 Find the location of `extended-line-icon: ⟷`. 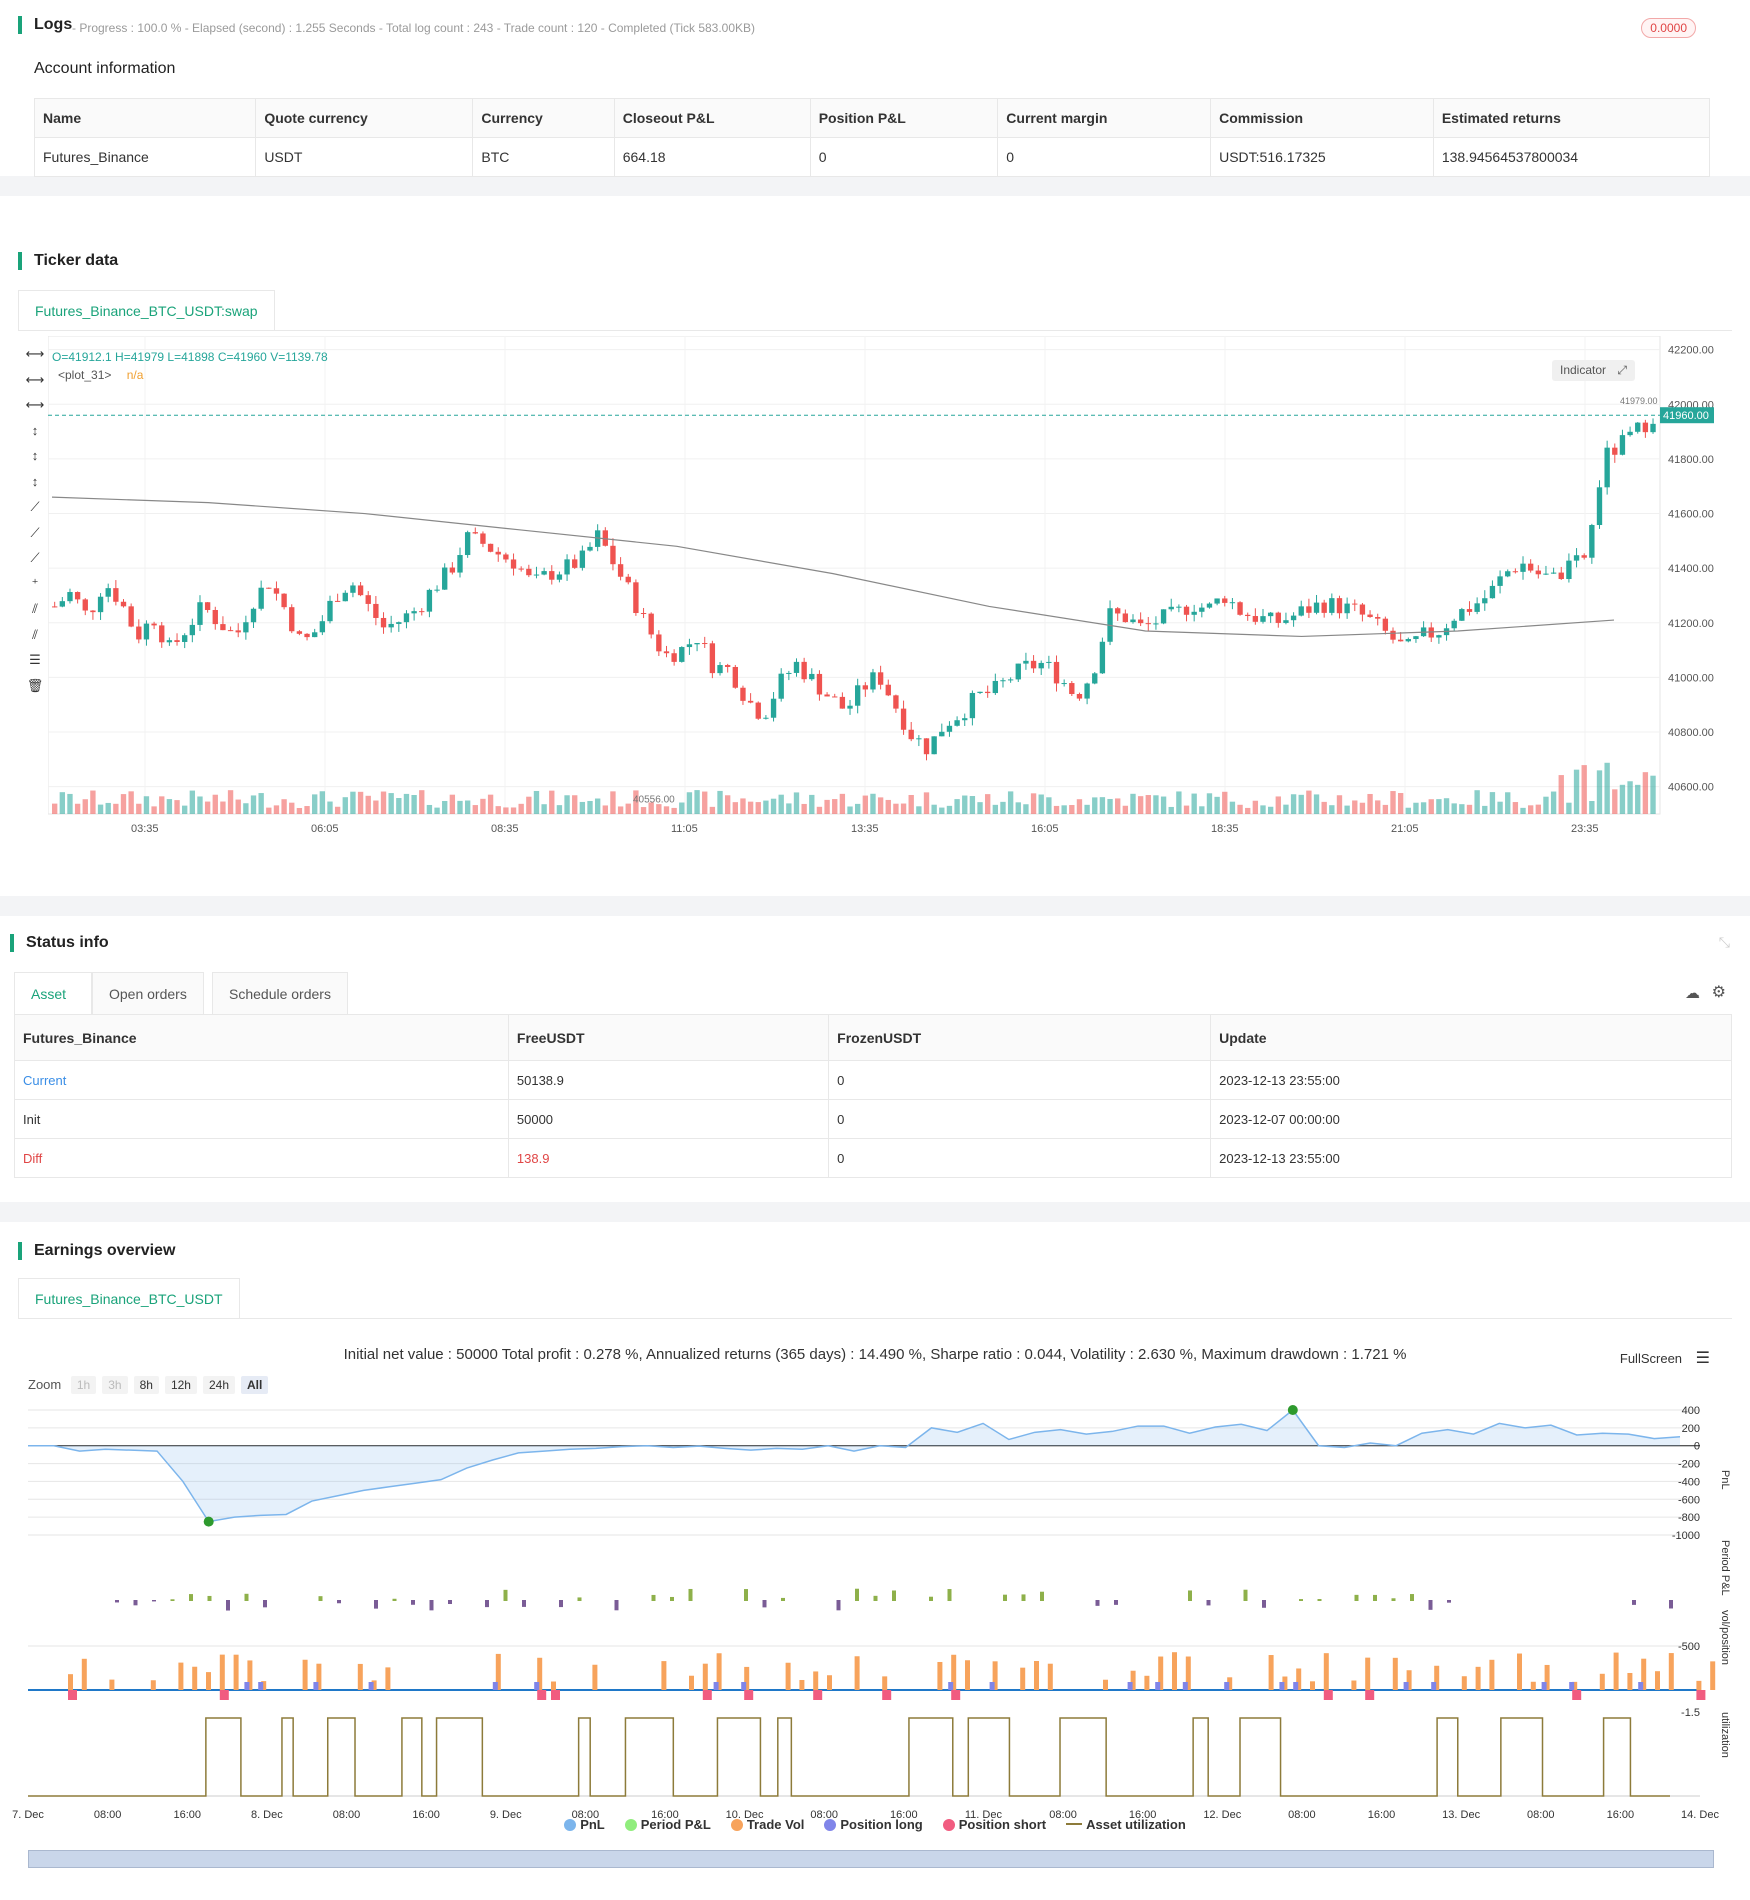

extended-line-icon: ⟷ is located at coordinates (35, 404).